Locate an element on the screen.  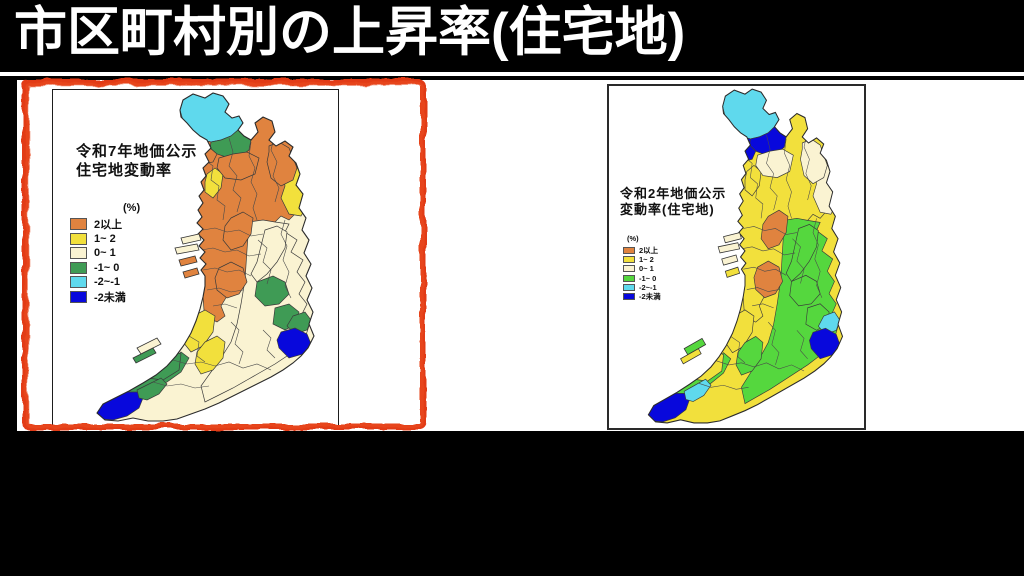
choropleth-map-reiwa2 is located at coordinates (745, 256).